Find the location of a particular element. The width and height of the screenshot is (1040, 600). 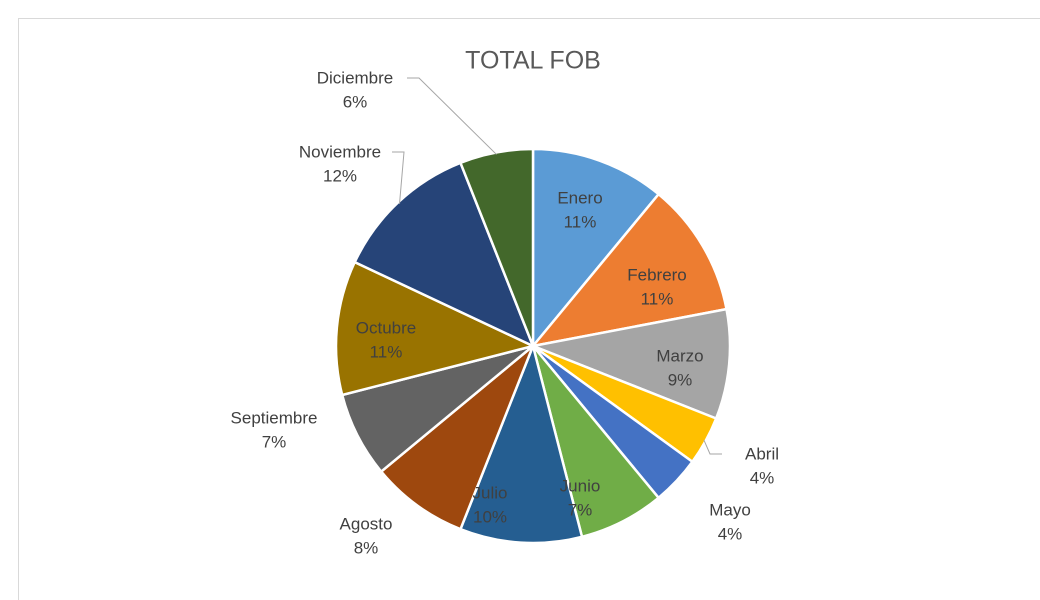

data-label-value: 9% is located at coordinates (680, 379).